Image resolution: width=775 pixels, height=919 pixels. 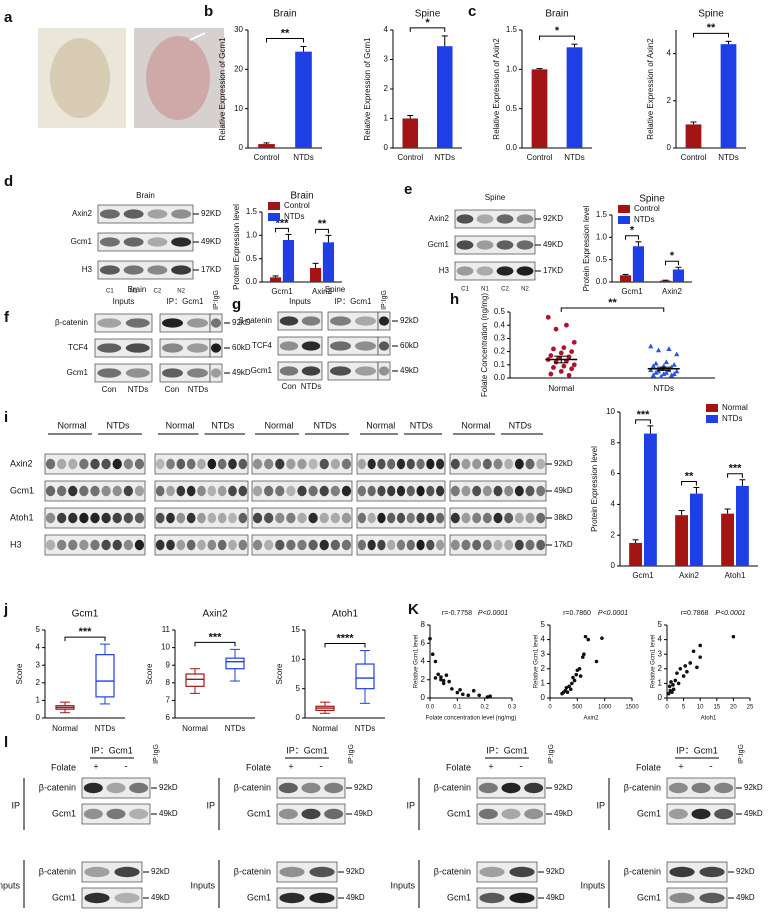 What do you see at coordinates (168, 682) in the screenshot?
I see `y-tick-label: 8` at bounding box center [168, 682].